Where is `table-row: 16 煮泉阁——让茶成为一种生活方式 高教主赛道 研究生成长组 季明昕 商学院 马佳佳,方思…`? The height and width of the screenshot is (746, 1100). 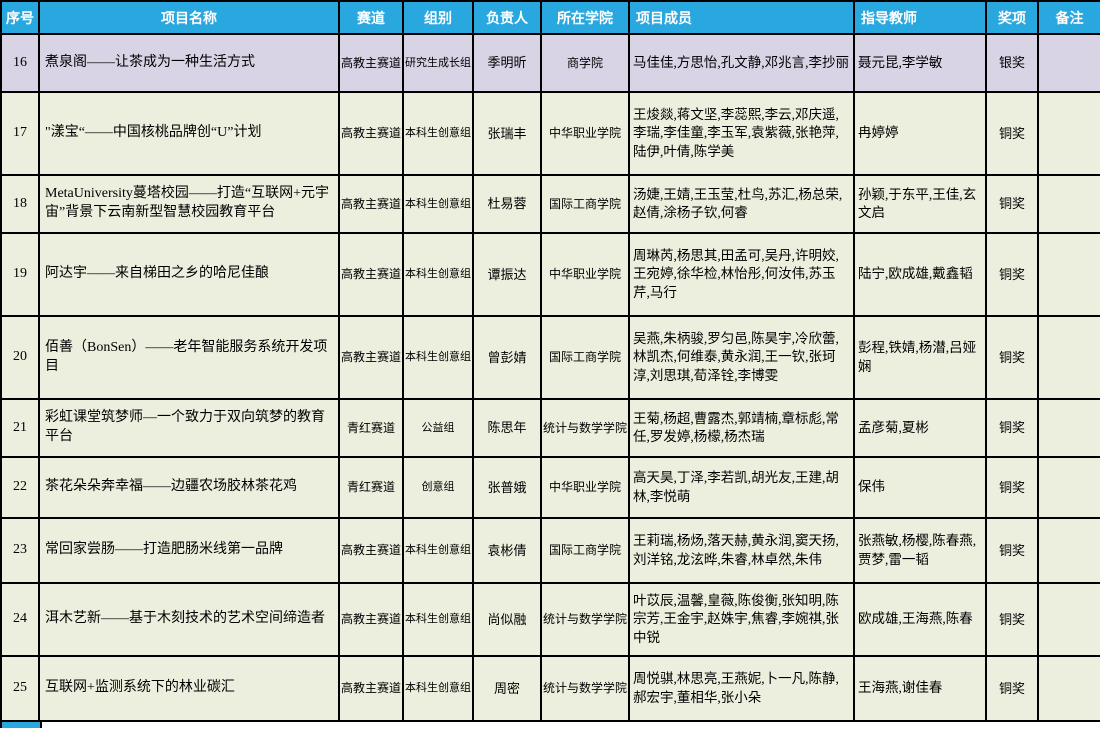 table-row: 16 煮泉阁——让茶成为一种生活方式 高教主赛道 研究生成长组 季明昕 商学院 马佳佳,方思… is located at coordinates (550, 63).